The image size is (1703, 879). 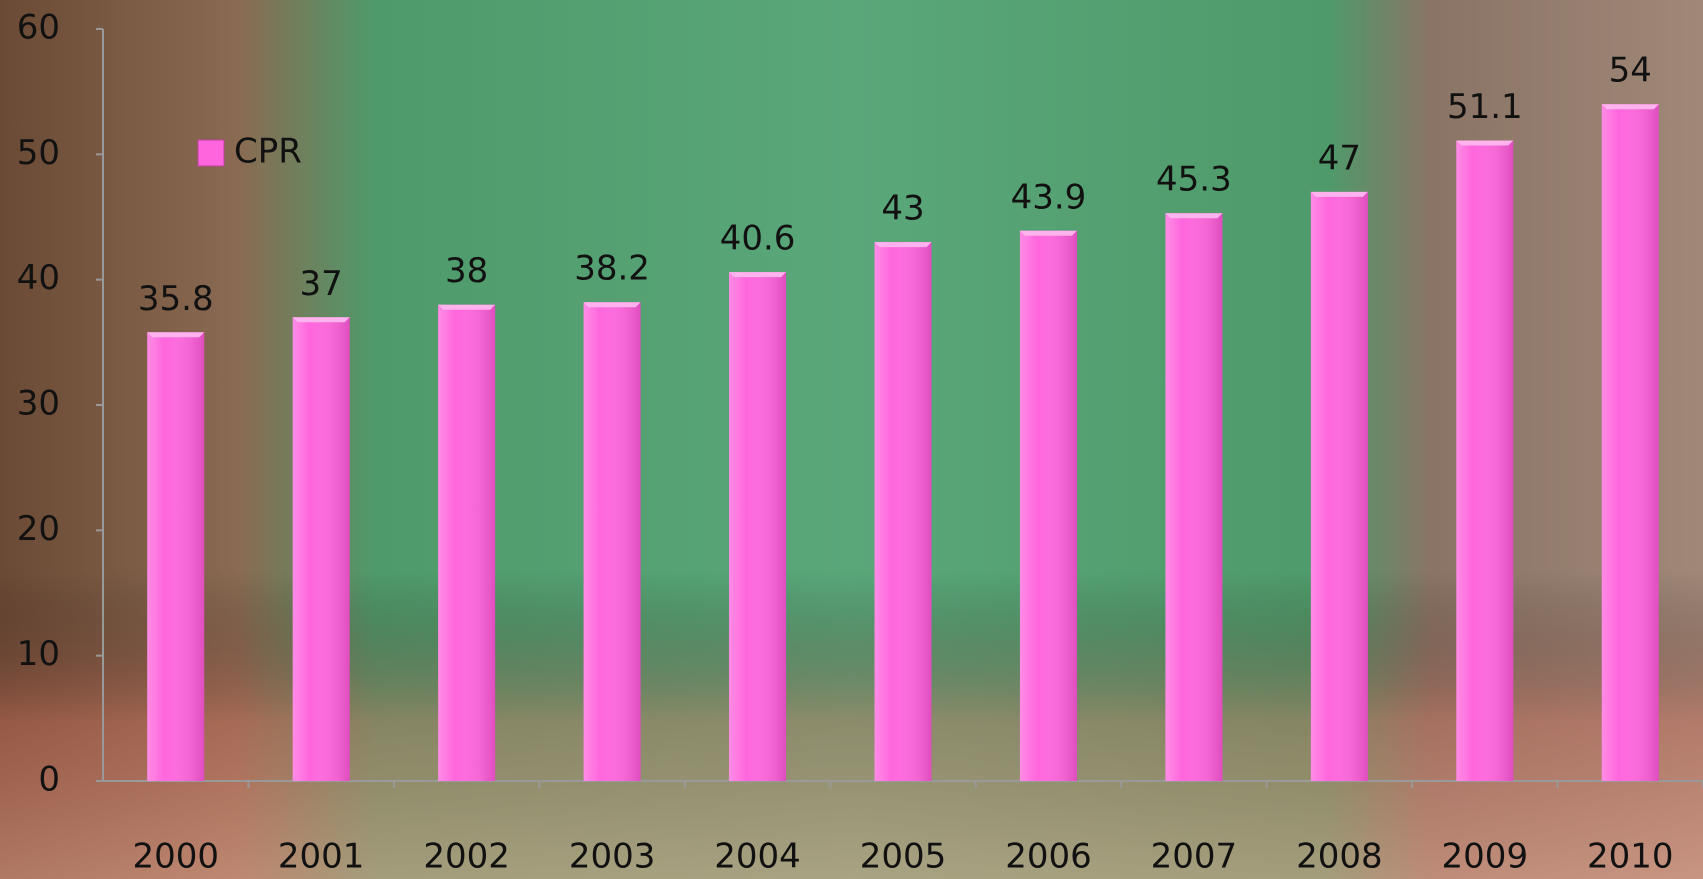 What do you see at coordinates (1194, 180) in the screenshot?
I see `data-label: 45.3` at bounding box center [1194, 180].